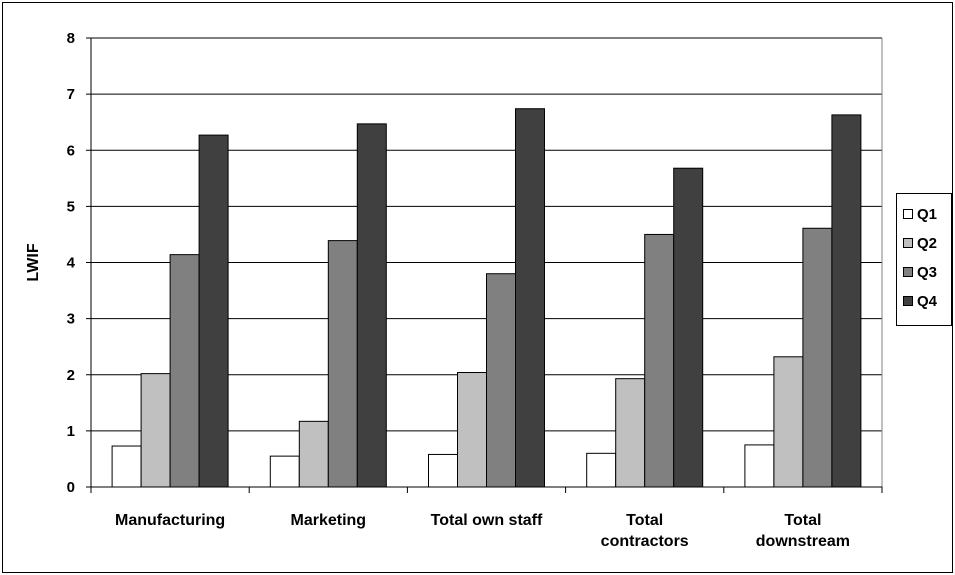 The width and height of the screenshot is (955, 575). I want to click on legend-swatch-q2, so click(908, 243).